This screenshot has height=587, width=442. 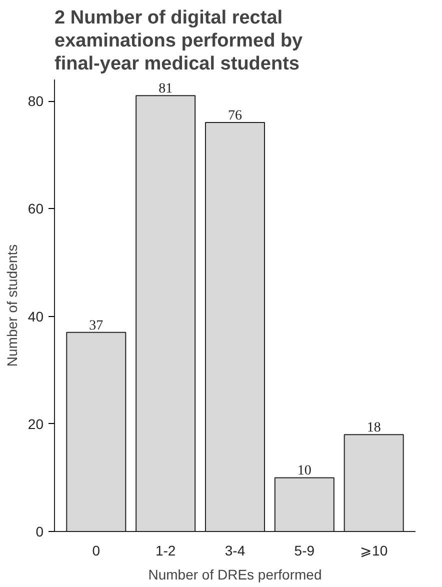 What do you see at coordinates (373, 428) in the screenshot?
I see `data-label: 18` at bounding box center [373, 428].